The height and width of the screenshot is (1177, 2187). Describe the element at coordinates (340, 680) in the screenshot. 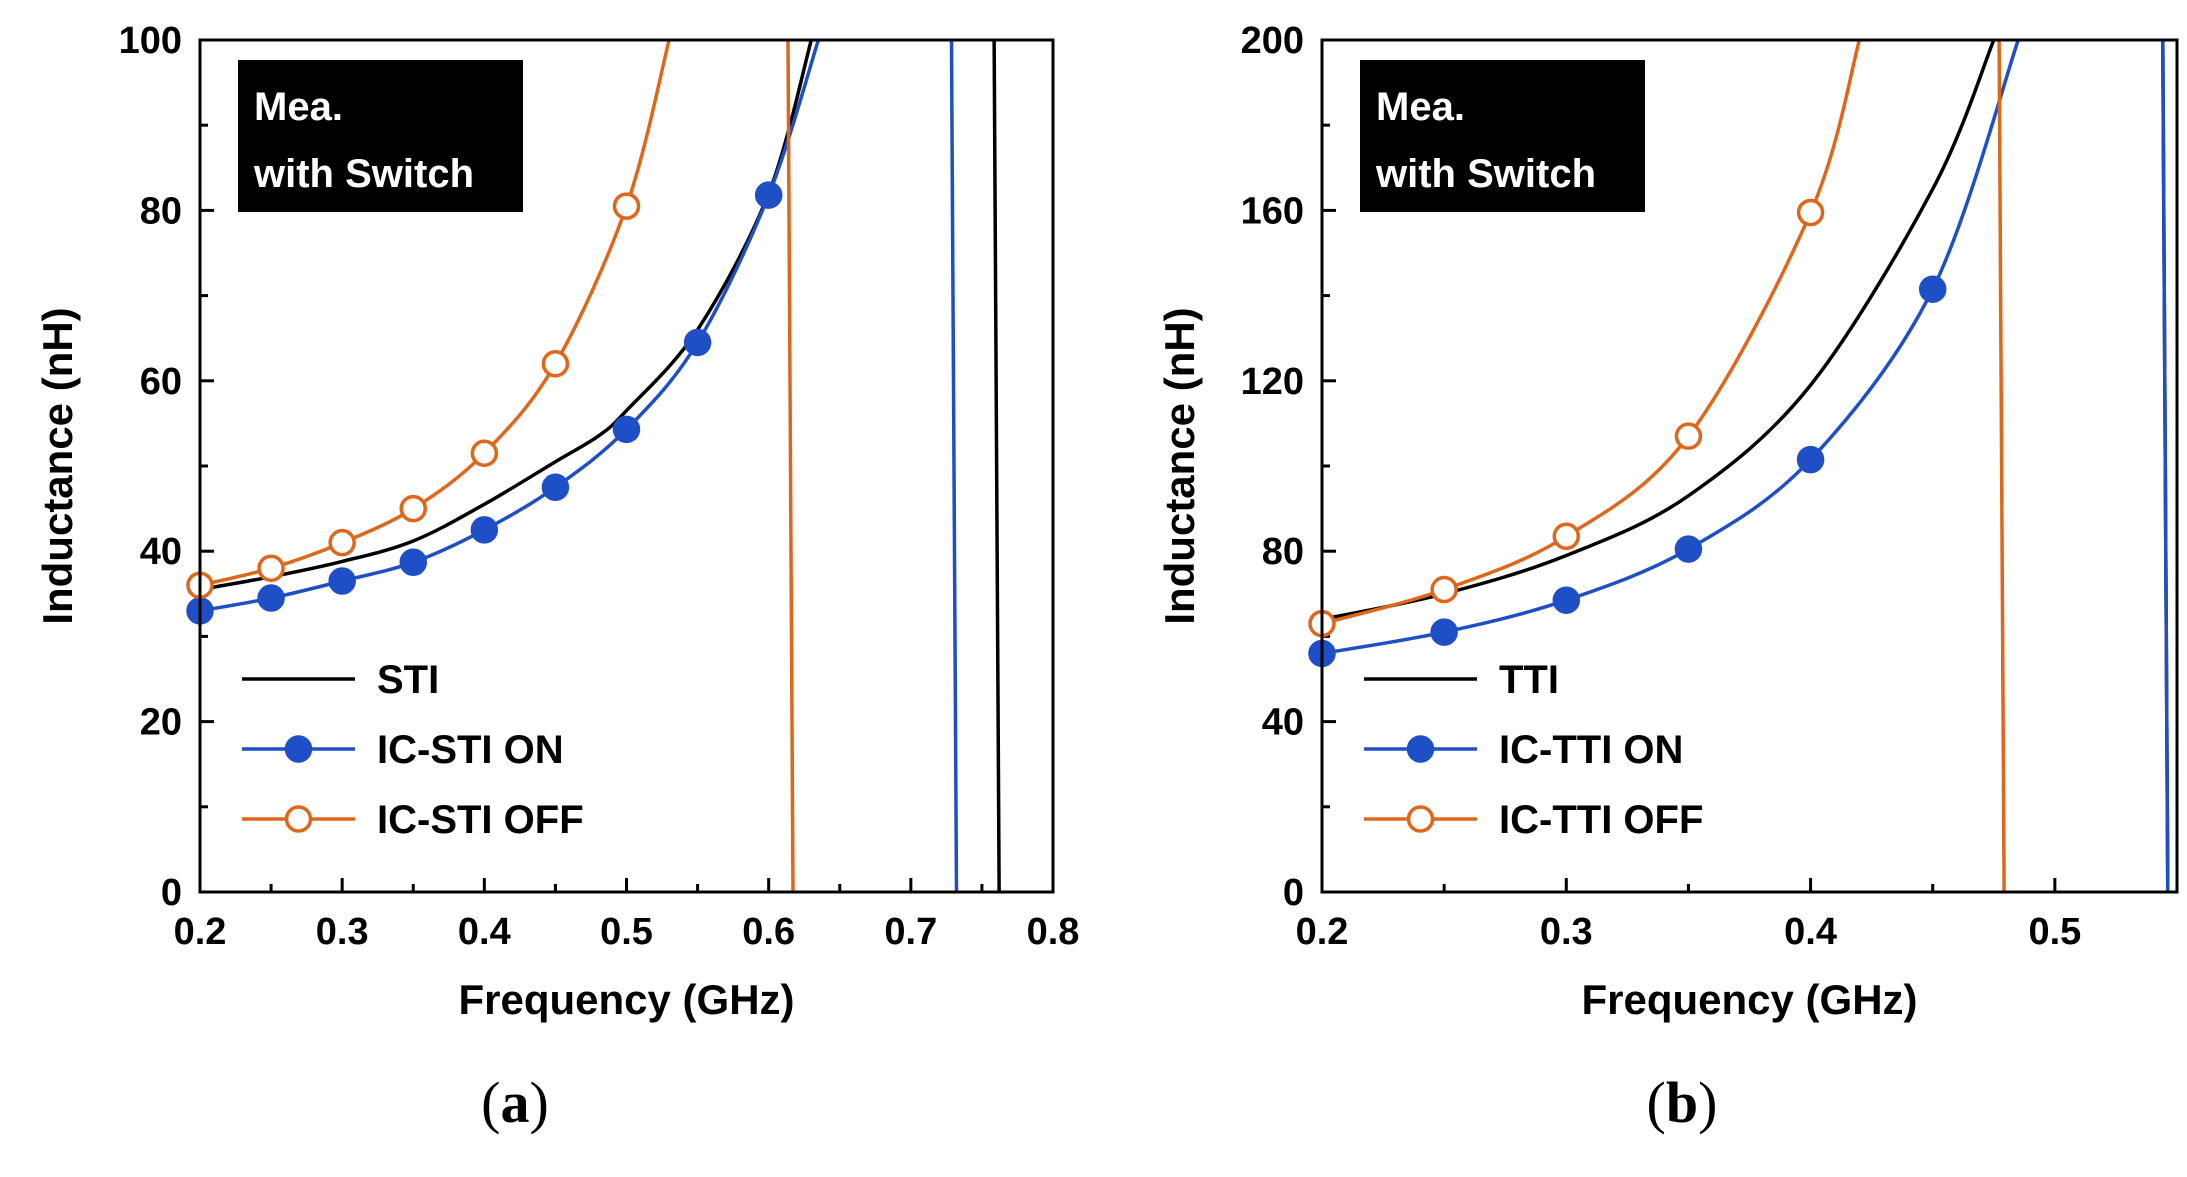

I see `legend-item: STI` at that location.